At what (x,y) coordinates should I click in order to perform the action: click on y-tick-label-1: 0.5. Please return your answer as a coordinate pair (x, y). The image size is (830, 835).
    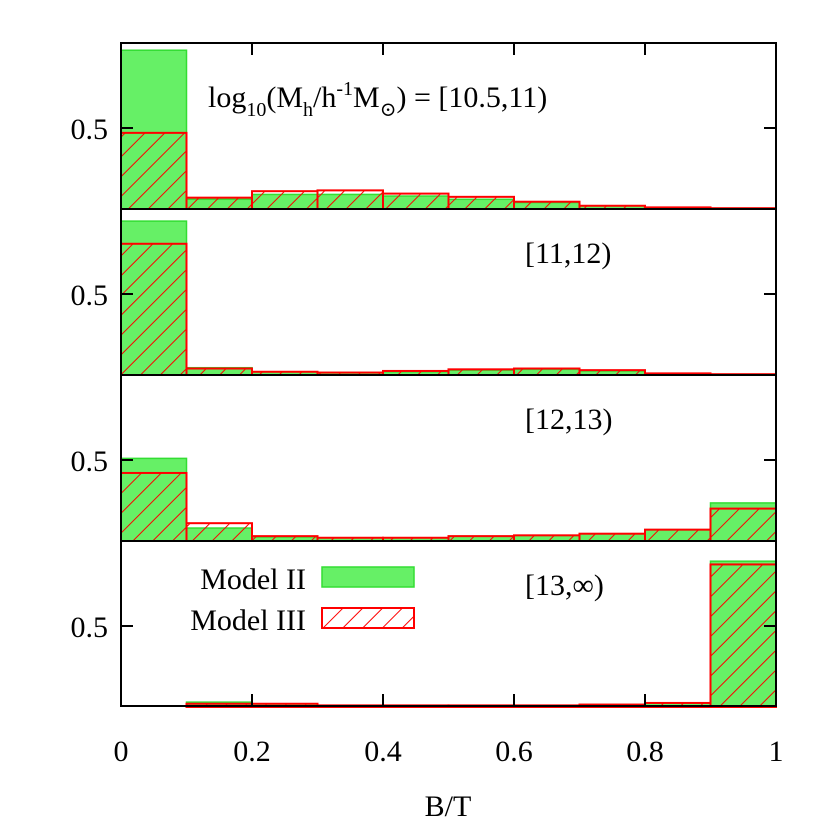
    Looking at the image, I should click on (90, 295).